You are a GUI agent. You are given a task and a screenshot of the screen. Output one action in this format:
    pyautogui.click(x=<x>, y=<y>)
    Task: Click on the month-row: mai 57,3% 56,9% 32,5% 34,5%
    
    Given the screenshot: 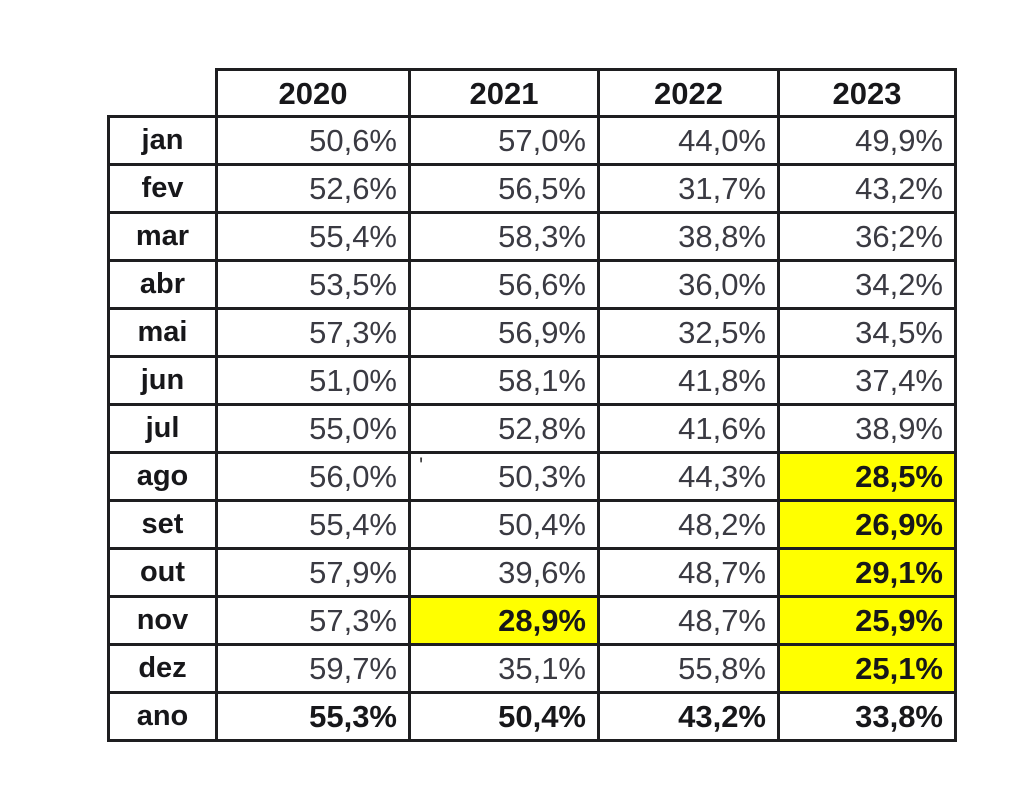 What is the action you would take?
    pyautogui.click(x=532, y=332)
    